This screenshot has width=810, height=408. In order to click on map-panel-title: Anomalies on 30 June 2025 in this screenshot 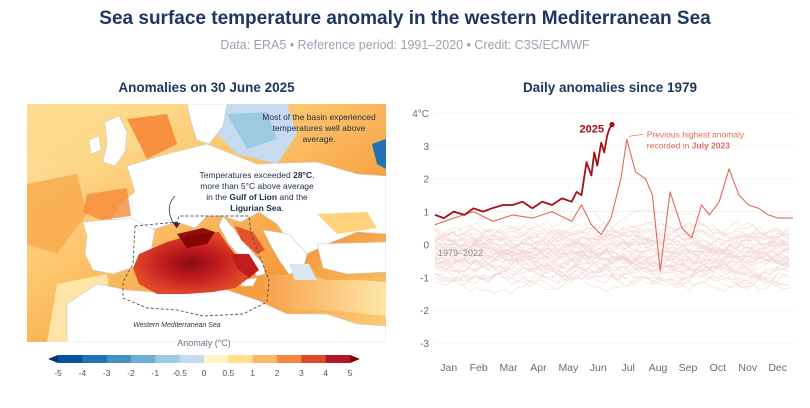, I will do `click(206, 87)`.